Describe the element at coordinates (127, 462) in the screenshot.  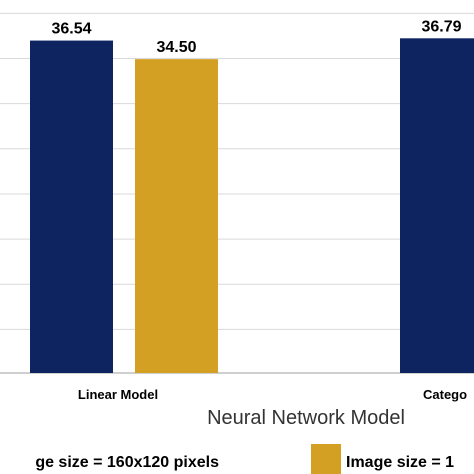
I see `legend-label-series-1: ge size = 160x120 pixels` at that location.